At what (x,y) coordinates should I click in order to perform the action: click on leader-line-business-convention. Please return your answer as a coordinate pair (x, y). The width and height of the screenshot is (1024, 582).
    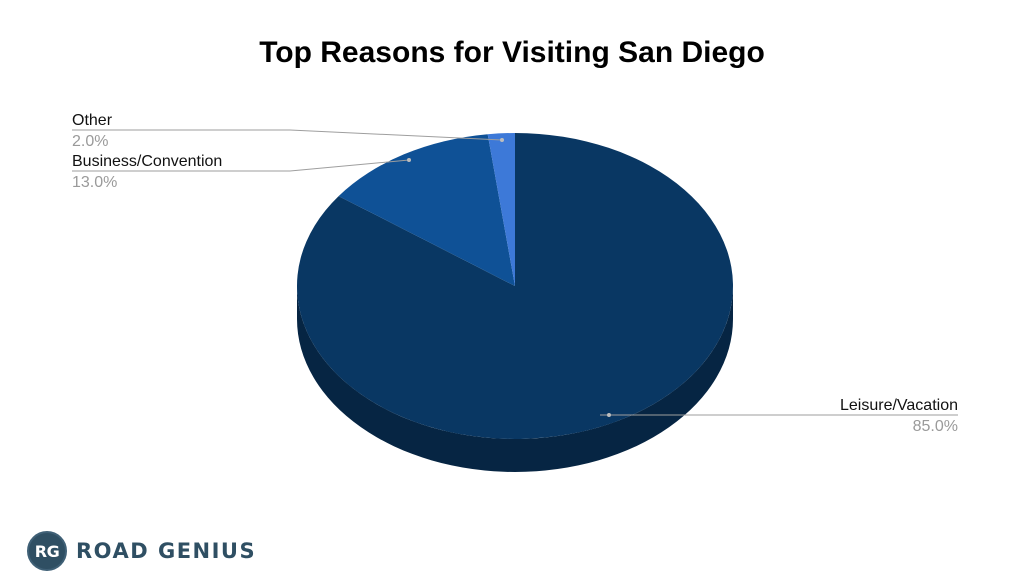
    Looking at the image, I should click on (241, 165).